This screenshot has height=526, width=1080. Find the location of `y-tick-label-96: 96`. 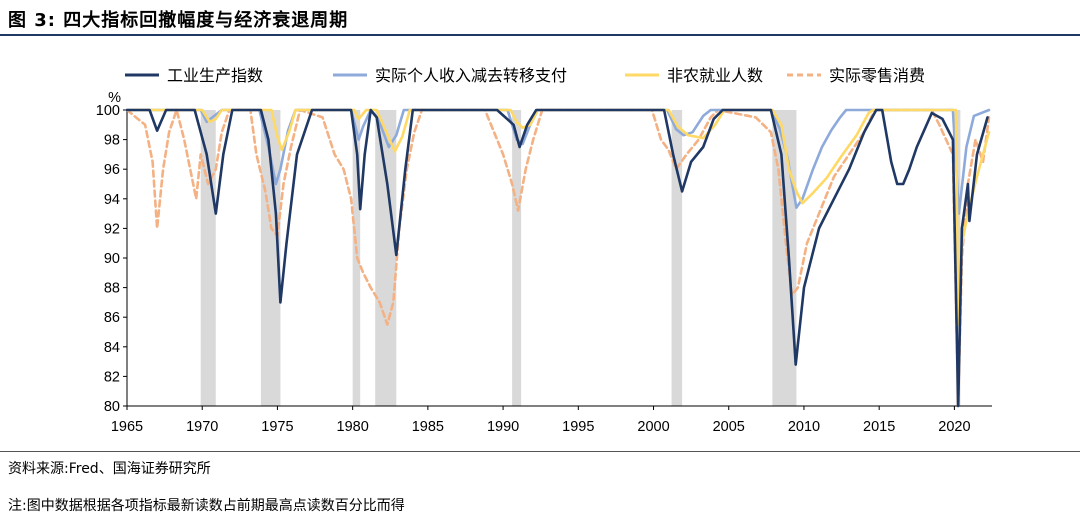

y-tick-label-96: 96 is located at coordinates (112, 170).